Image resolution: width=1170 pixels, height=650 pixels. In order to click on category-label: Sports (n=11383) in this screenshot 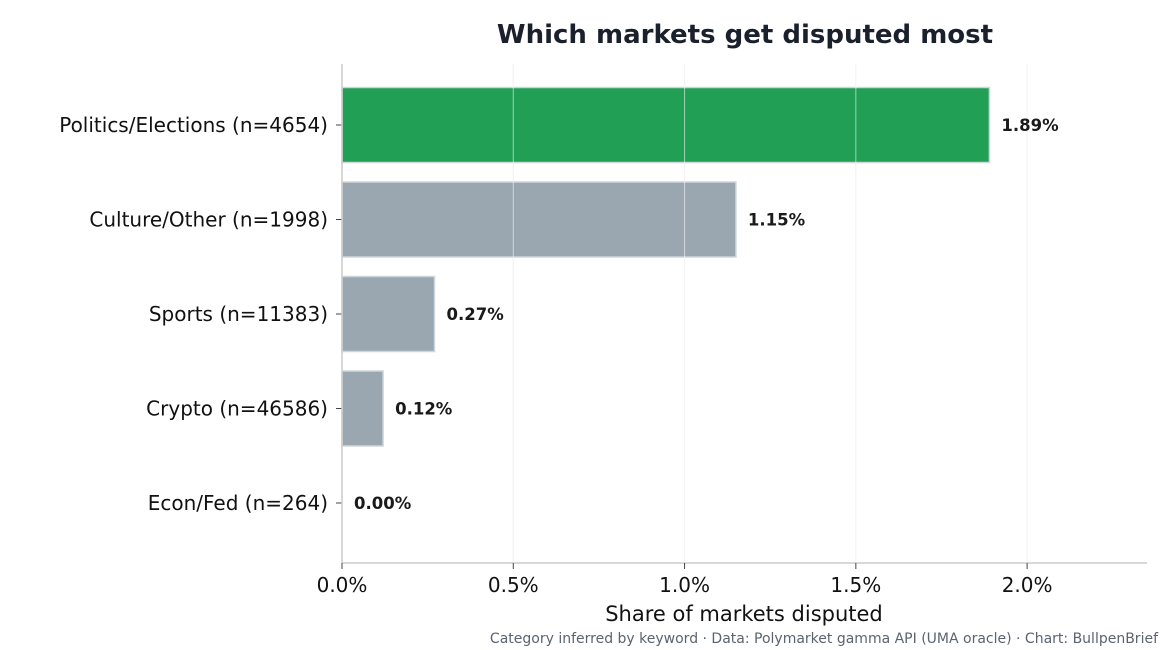, I will do `click(238, 314)`.